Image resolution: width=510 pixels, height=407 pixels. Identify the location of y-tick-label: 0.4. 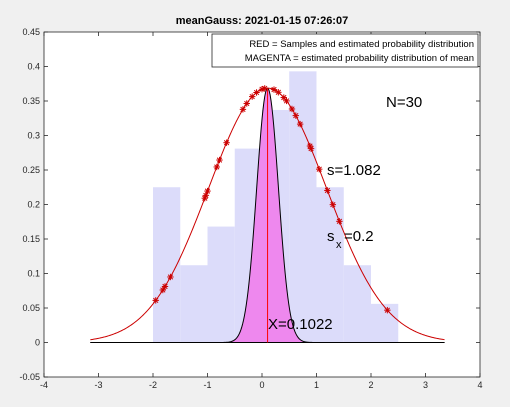
(33, 67).